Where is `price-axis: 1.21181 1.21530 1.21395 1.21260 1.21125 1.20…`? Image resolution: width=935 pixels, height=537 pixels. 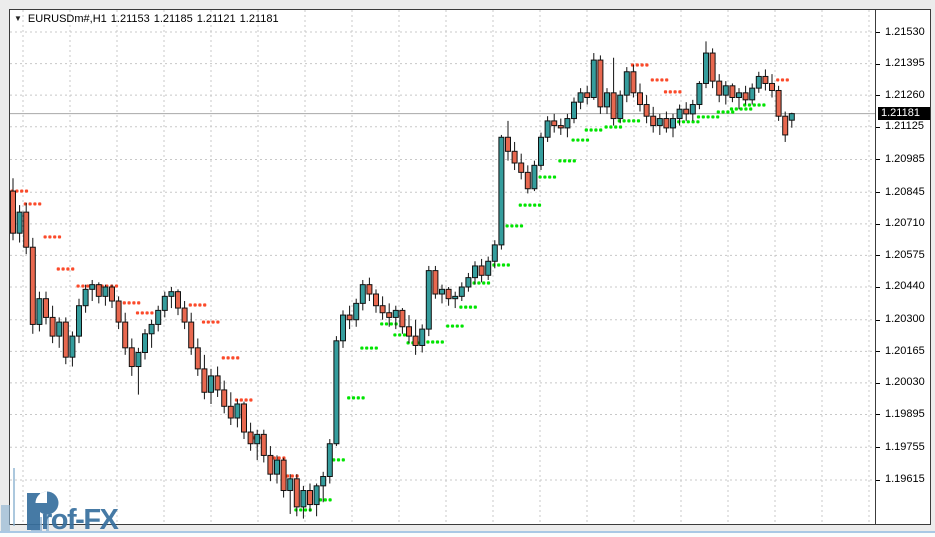 price-axis: 1.21181 1.21530 1.21395 1.21260 1.21125 1.20… is located at coordinates (903, 267).